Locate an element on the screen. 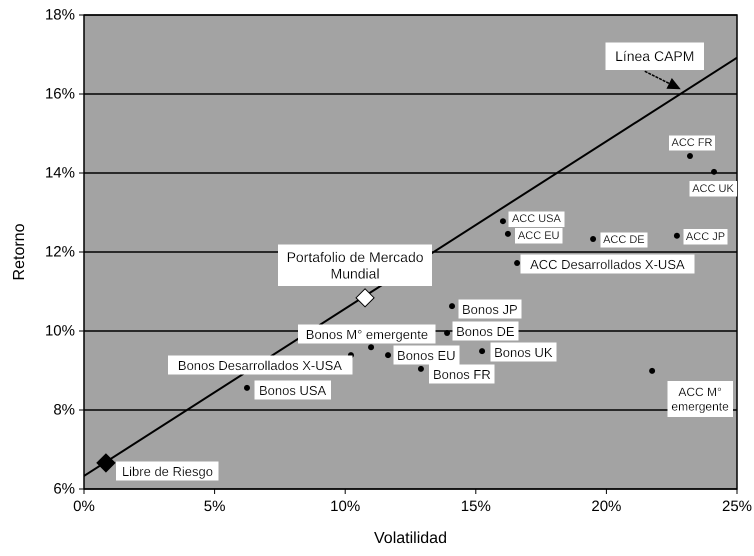 The image size is (754, 556). x-tick-label: 25% is located at coordinates (737, 506).